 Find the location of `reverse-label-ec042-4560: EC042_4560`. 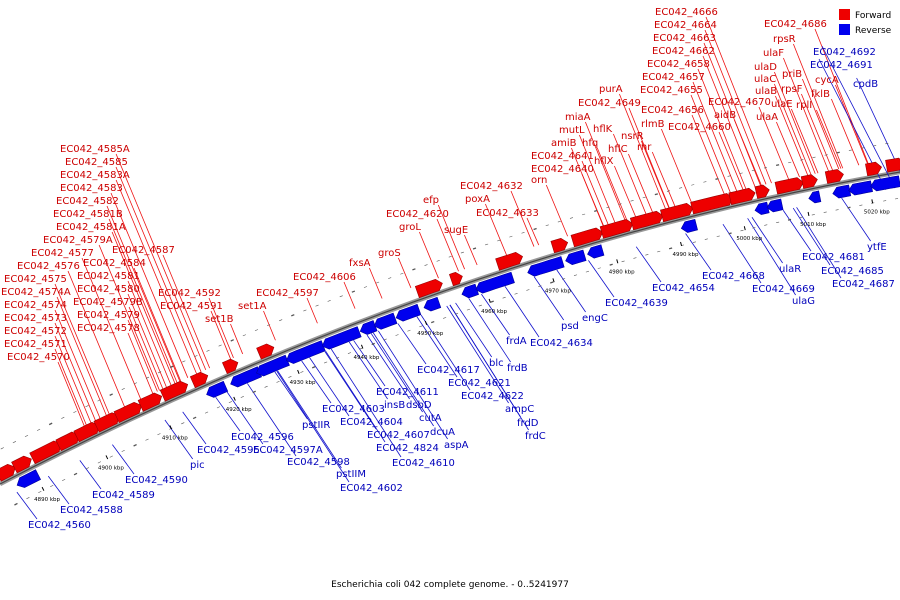

reverse-label-ec042-4560: EC042_4560 is located at coordinates (59, 525).